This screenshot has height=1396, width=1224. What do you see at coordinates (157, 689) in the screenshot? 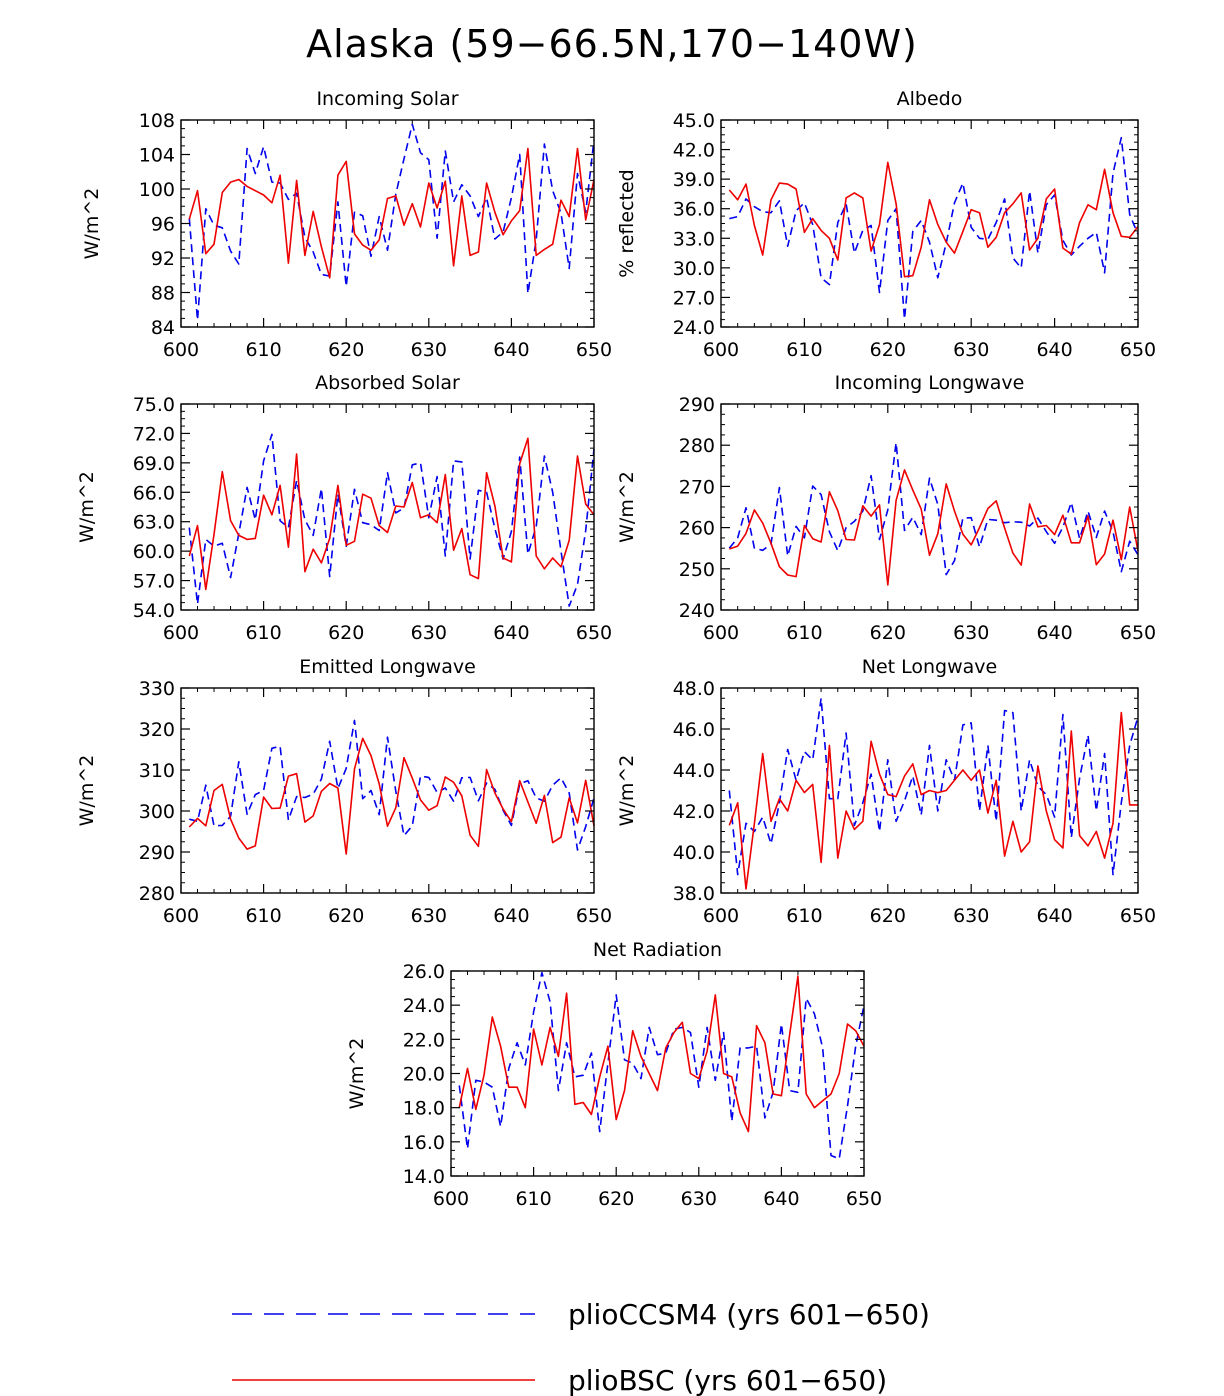
I see `y-tick-label: 330` at bounding box center [157, 689].